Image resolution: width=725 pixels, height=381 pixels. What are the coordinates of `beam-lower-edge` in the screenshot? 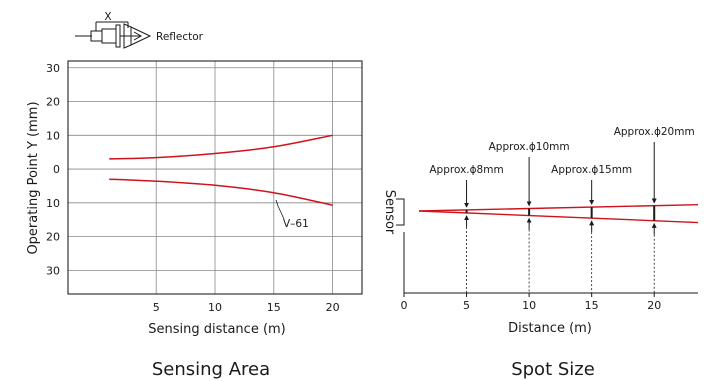 It's located at (558, 217).